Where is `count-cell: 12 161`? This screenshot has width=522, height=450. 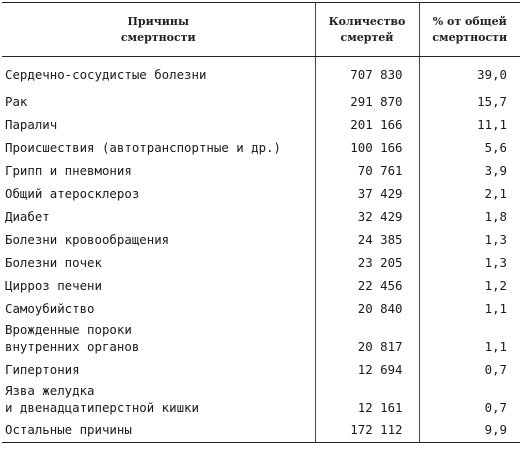
count-cell: 12 161 is located at coordinates (366, 396).